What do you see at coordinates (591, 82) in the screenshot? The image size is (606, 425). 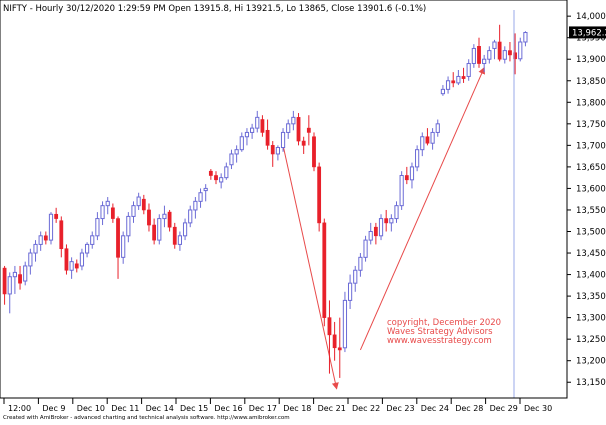 I see `y-tick-label: 13,850` at bounding box center [591, 82].